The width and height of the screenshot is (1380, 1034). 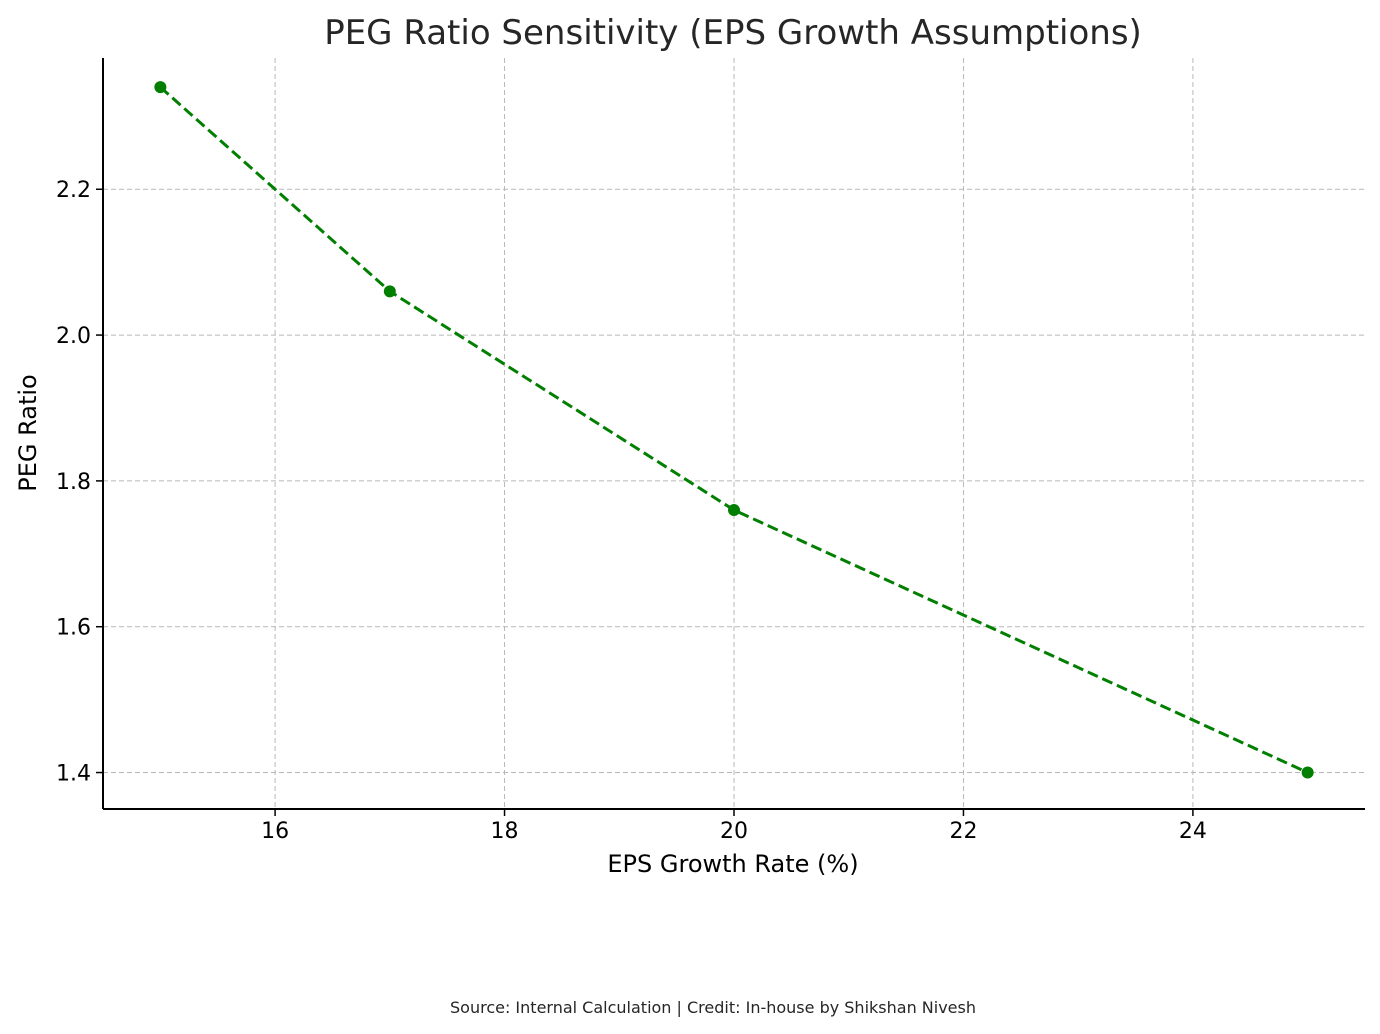 I want to click on x-tick-label: 22, so click(x=963, y=831).